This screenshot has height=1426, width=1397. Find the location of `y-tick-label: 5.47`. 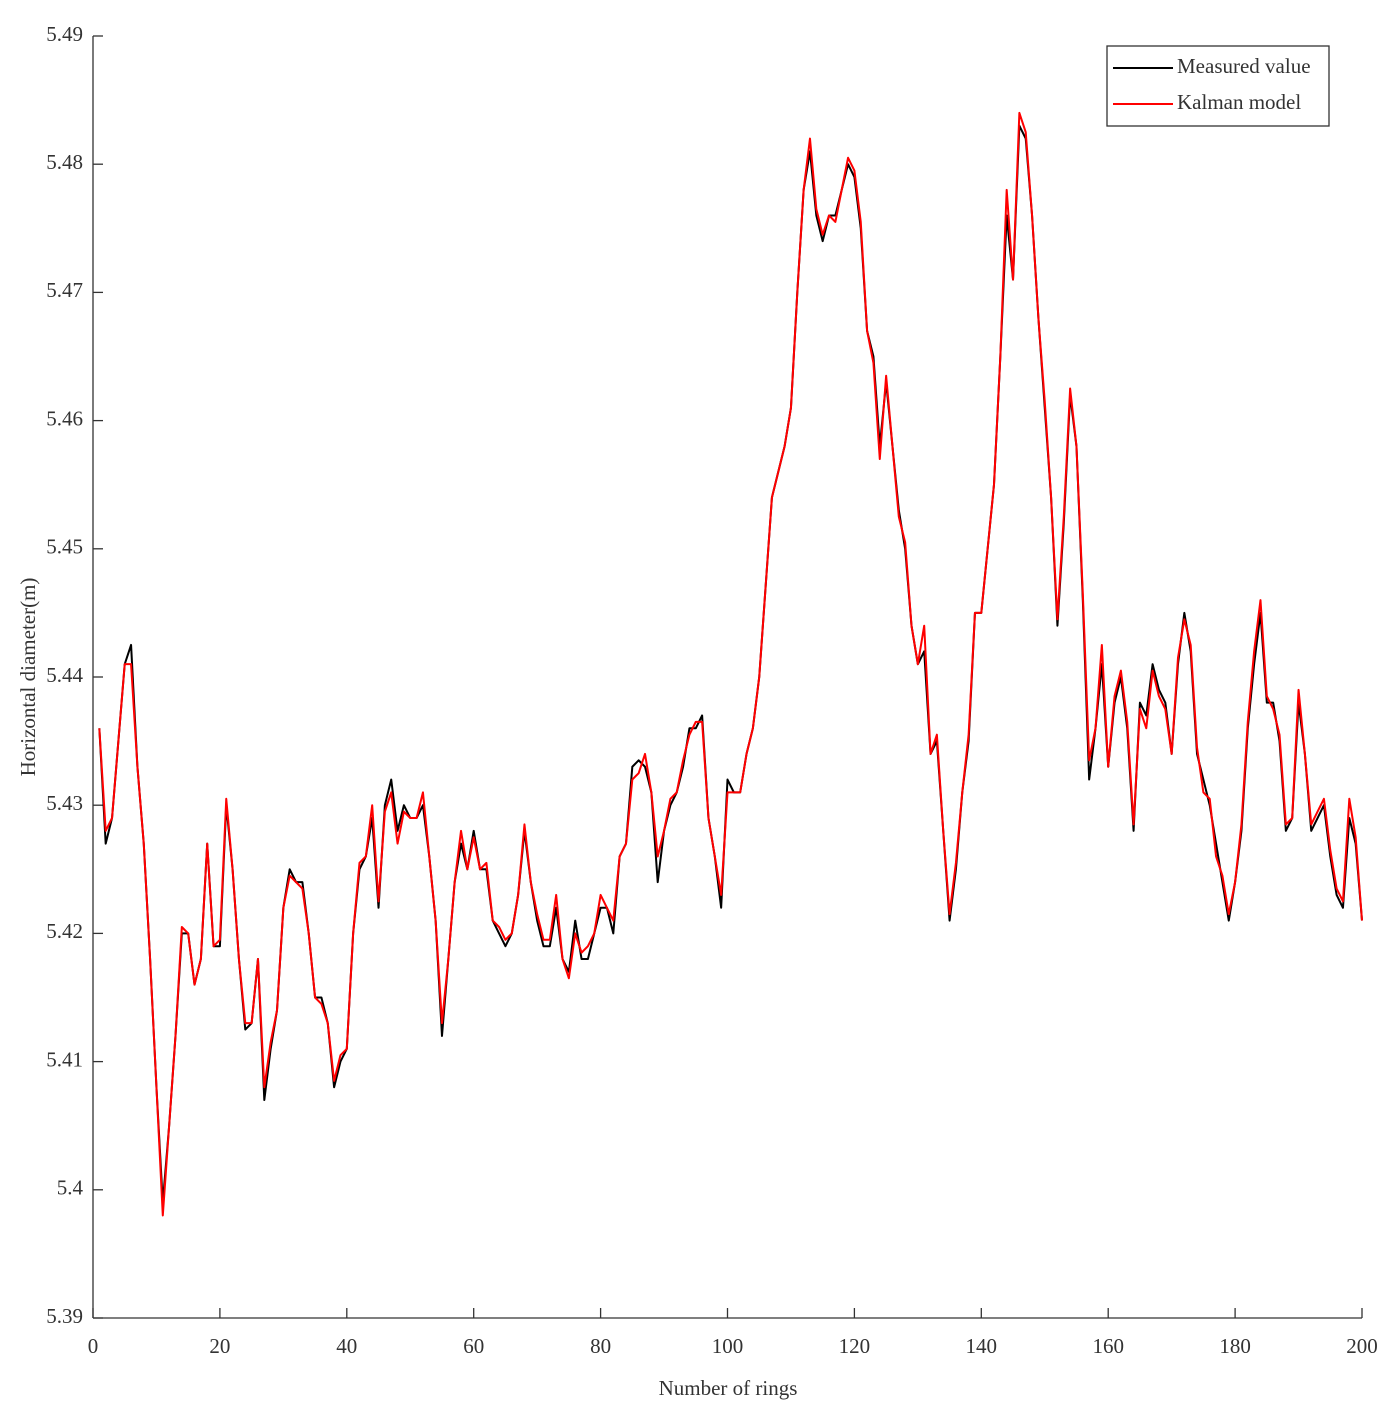

y-tick-label: 5.47 is located at coordinates (64, 290).